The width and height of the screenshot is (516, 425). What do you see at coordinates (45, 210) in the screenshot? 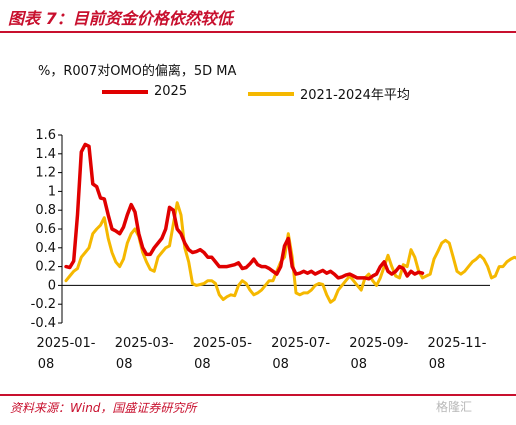
I see `y-tick-label: 0.8` at bounding box center [45, 210].